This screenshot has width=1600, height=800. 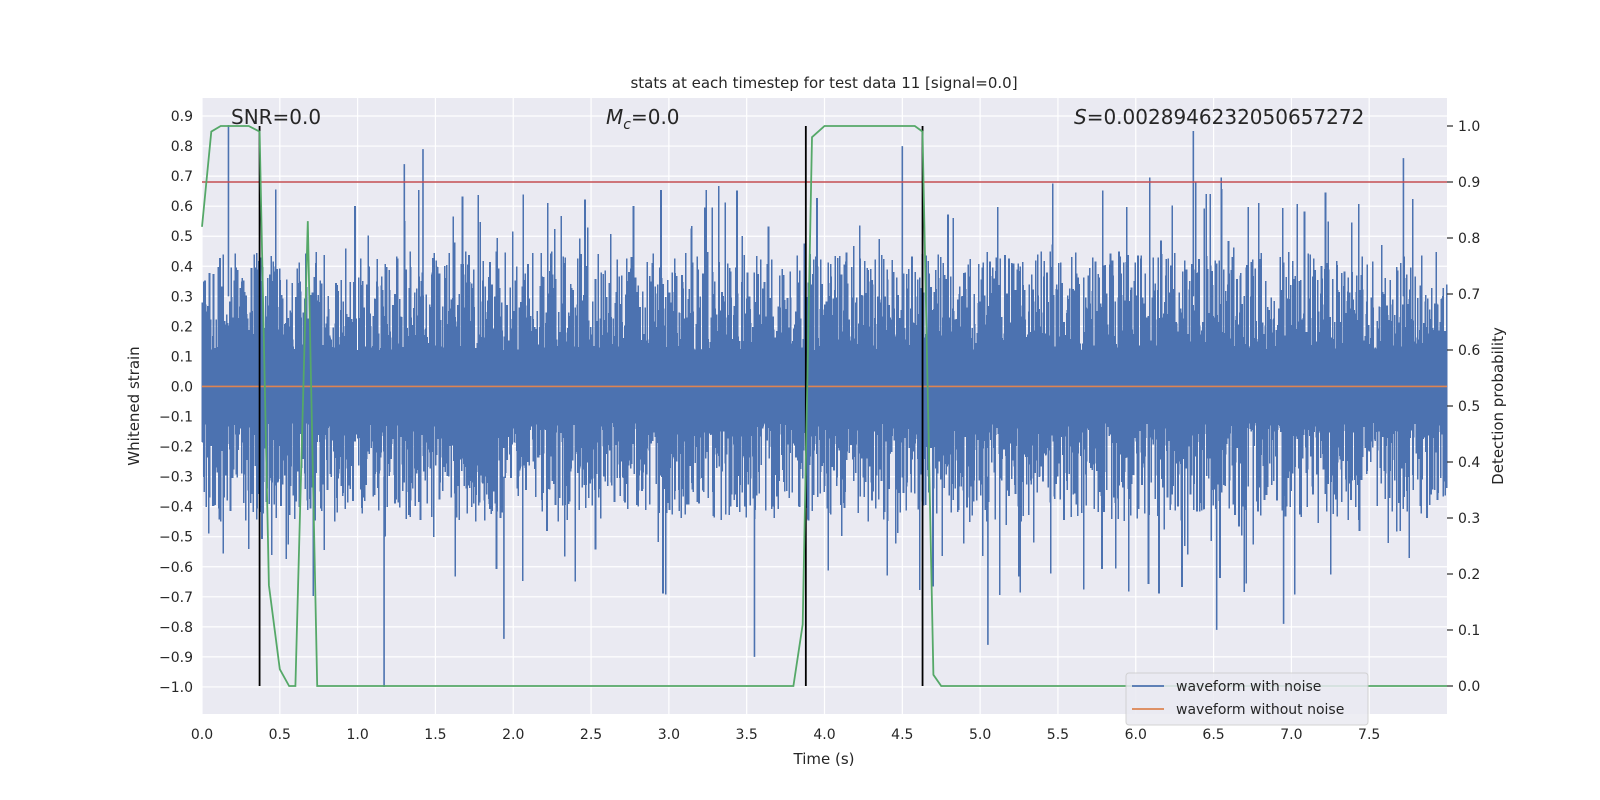 What do you see at coordinates (357, 735) in the screenshot?
I see `x-tick-label: 1.0` at bounding box center [357, 735].